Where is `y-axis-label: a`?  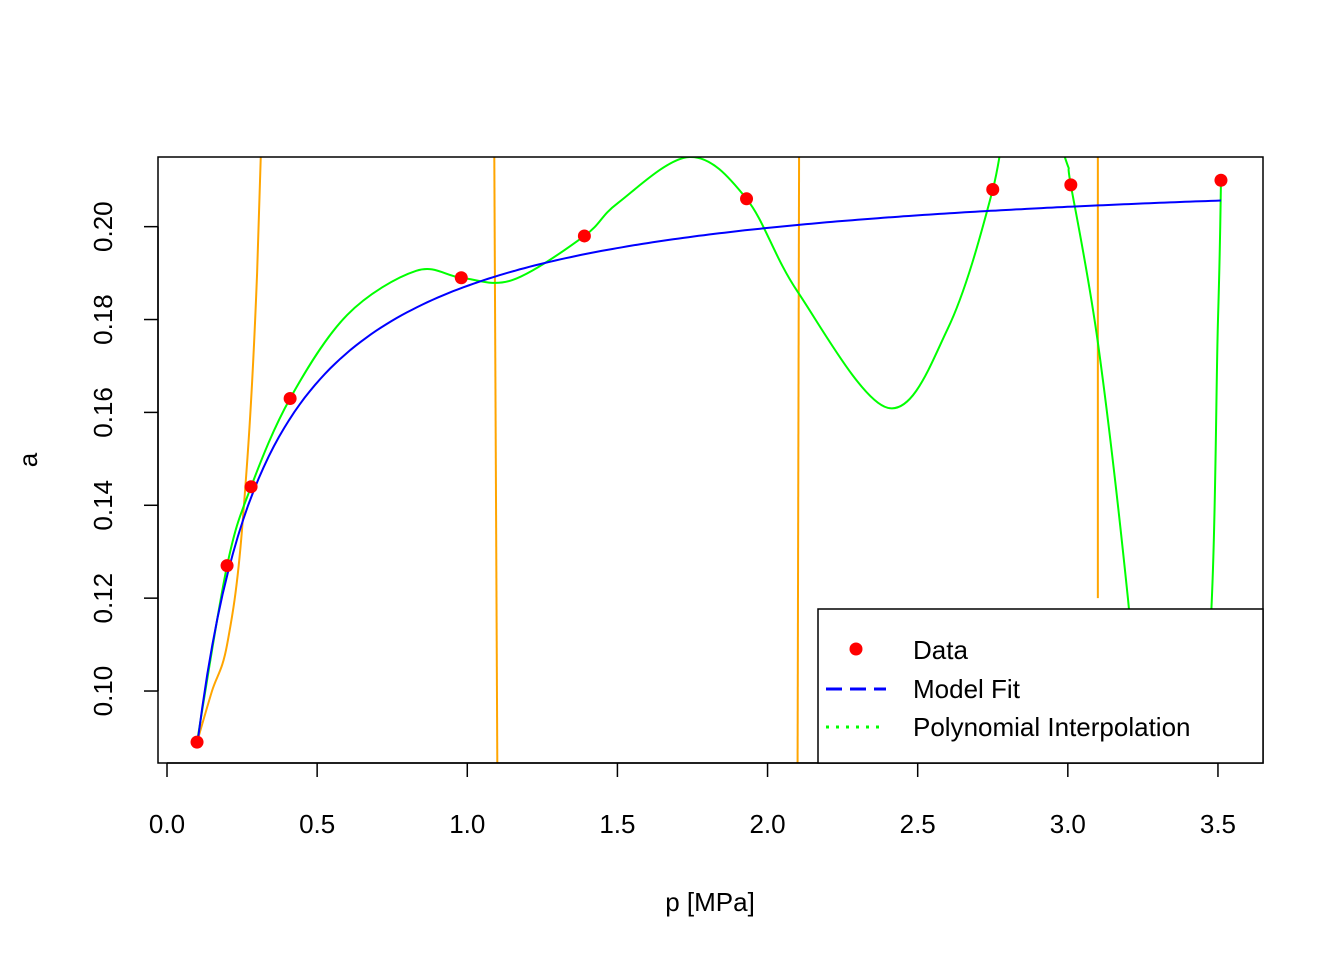
y-axis-label: a is located at coordinates (28, 459).